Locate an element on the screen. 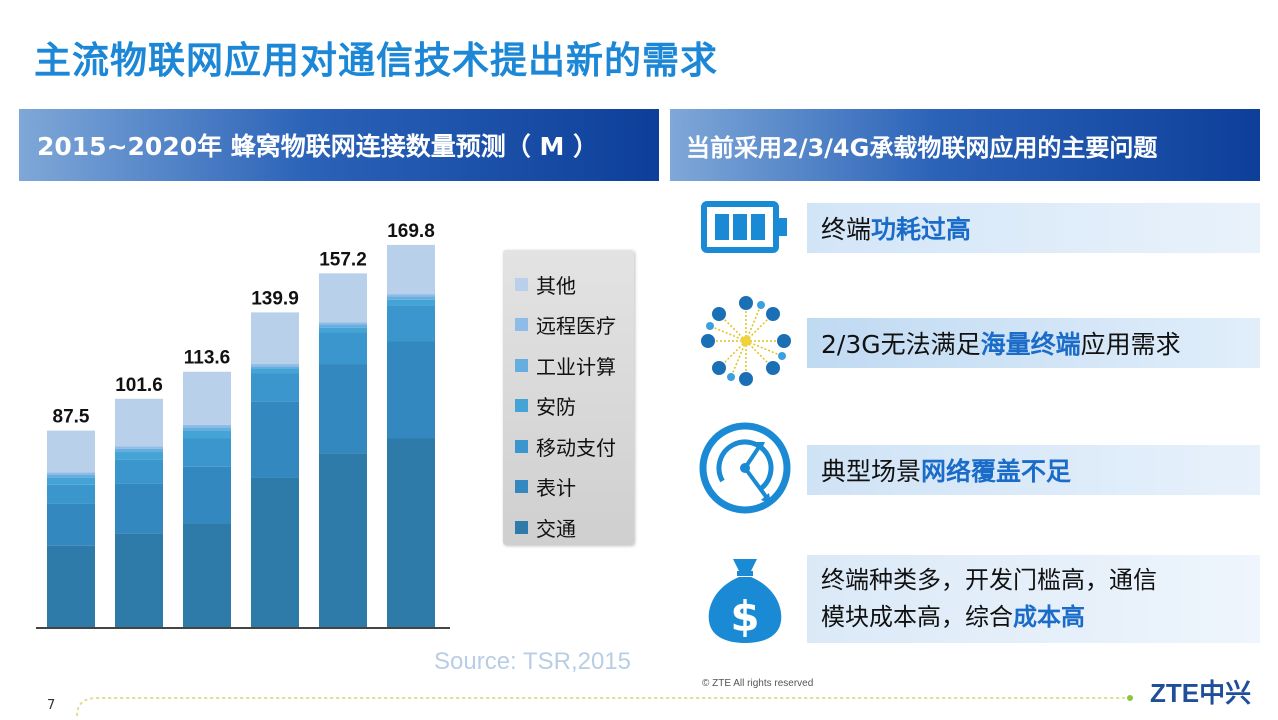 This screenshot has height=720, width=1278. issue-text: 典型场景 is located at coordinates (871, 471).